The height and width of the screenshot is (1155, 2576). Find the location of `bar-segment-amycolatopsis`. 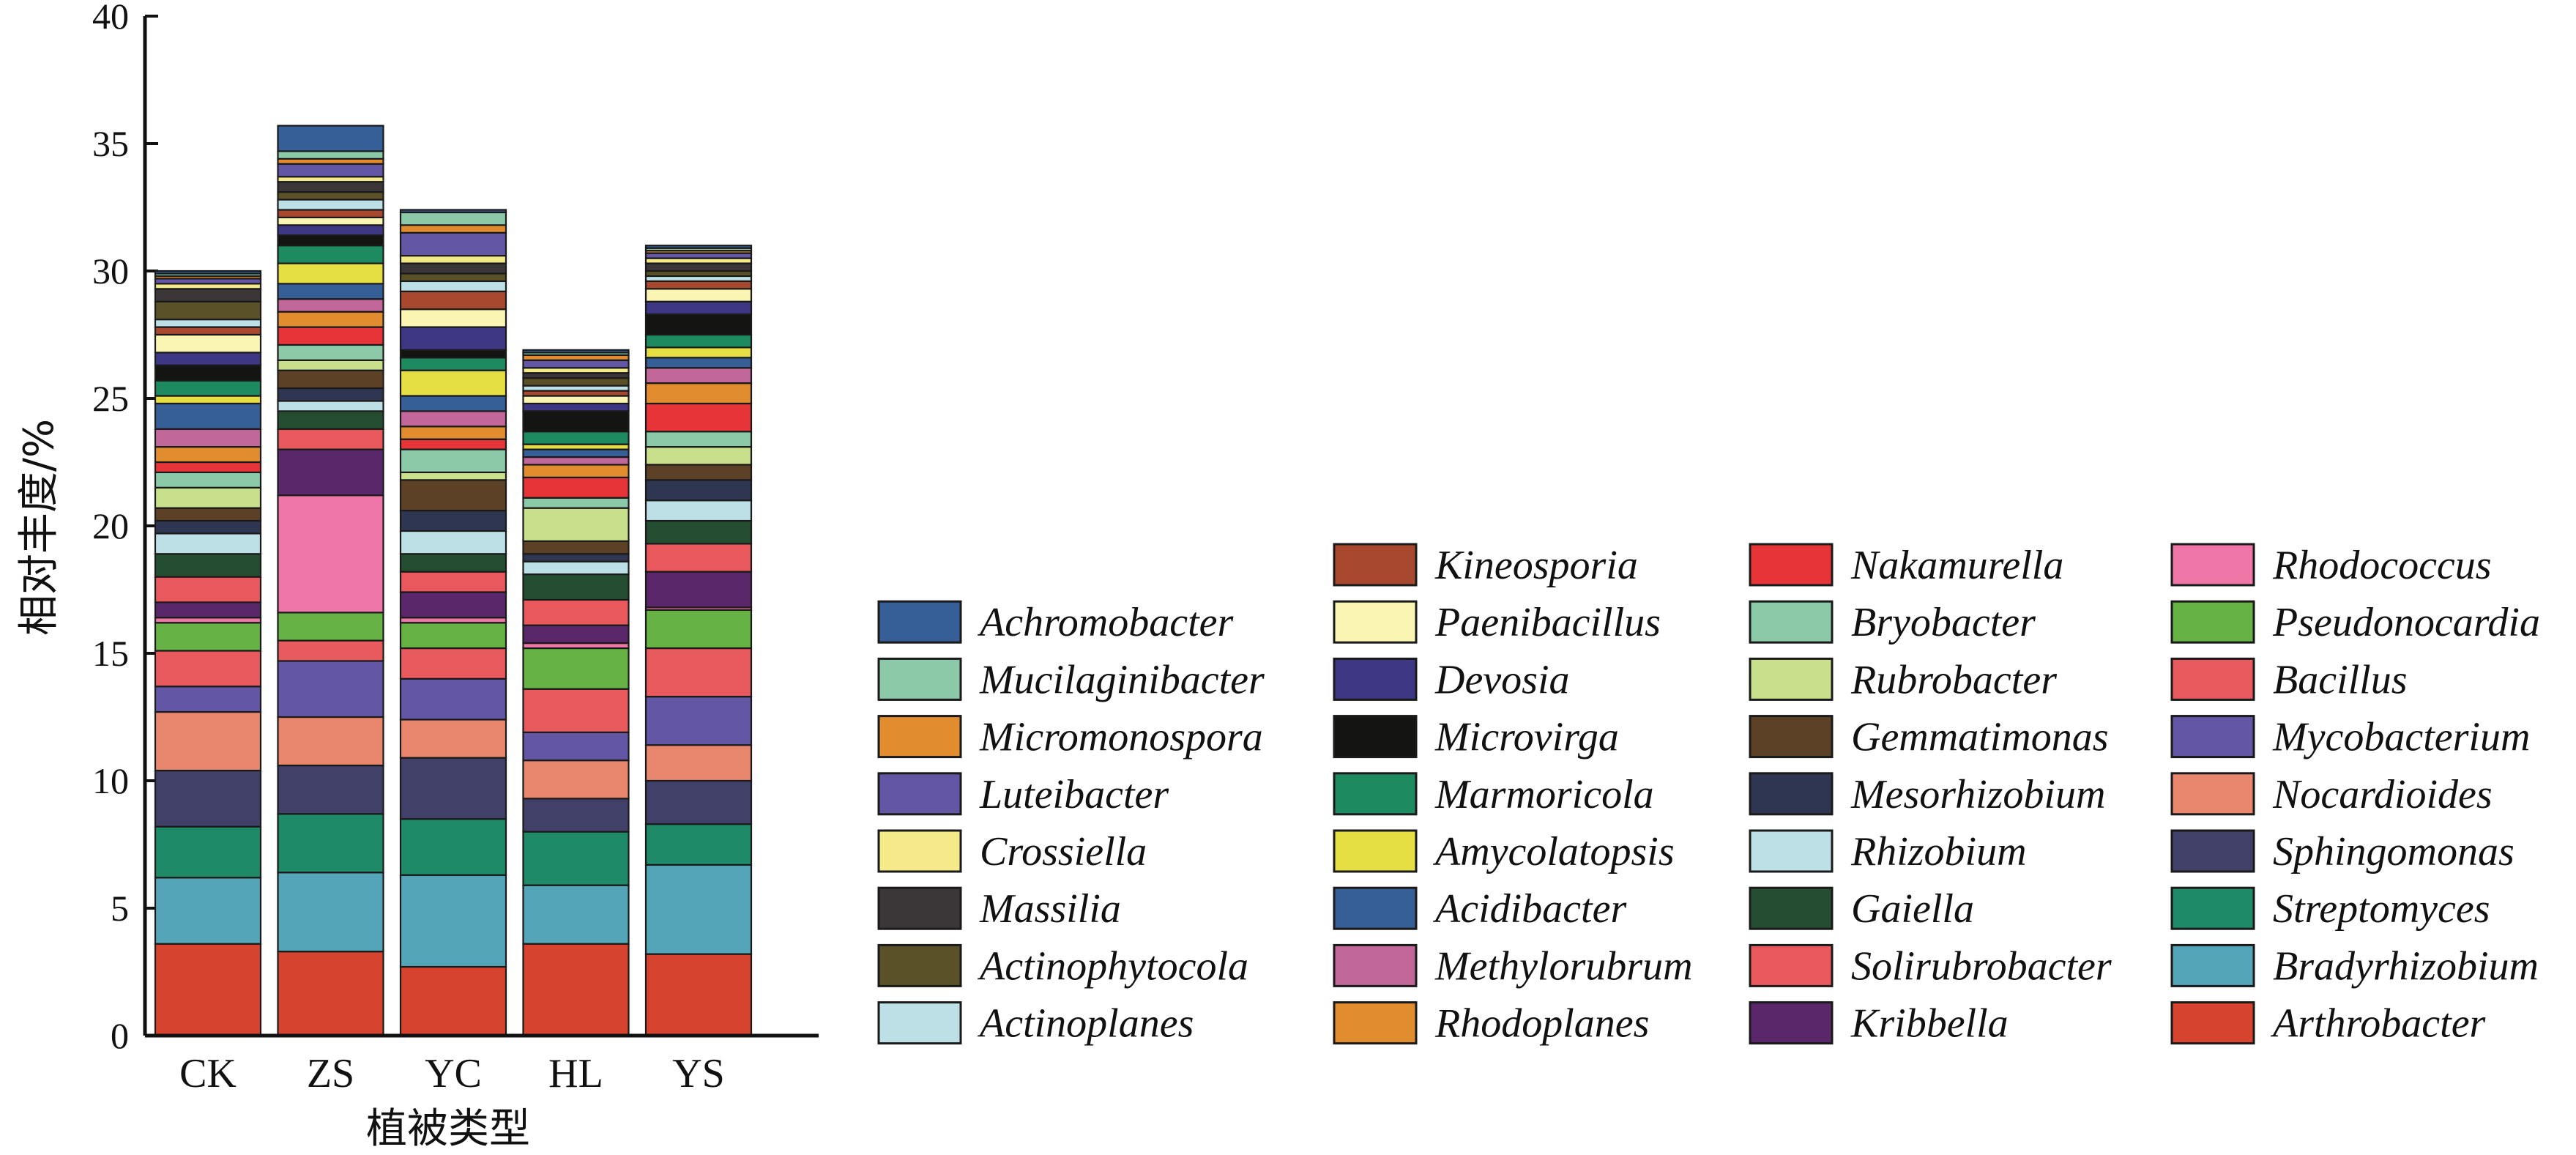

bar-segment-amycolatopsis is located at coordinates (330, 273).